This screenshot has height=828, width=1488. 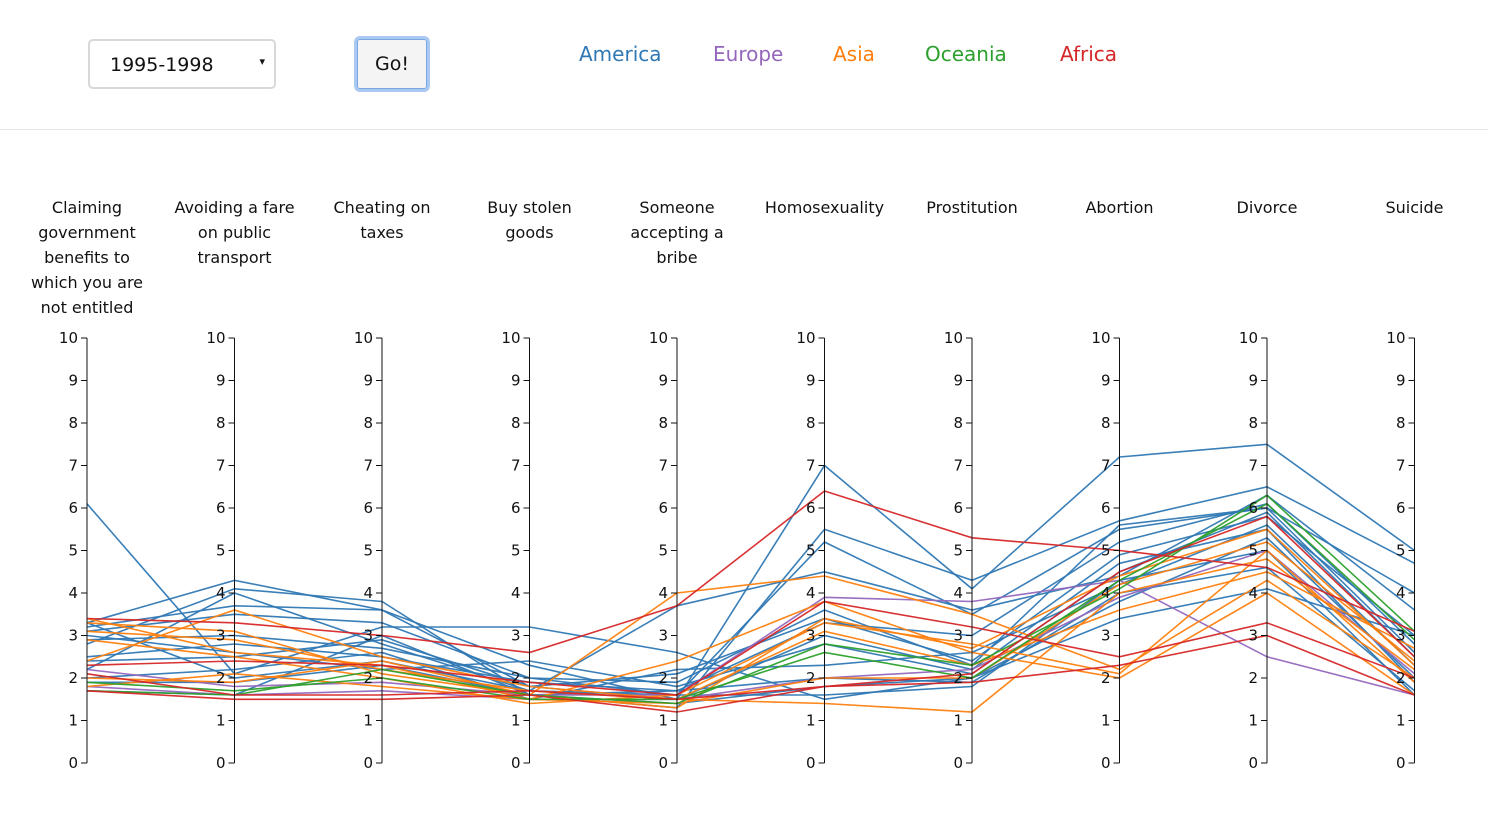 I want to click on legend-item-europe: Europe, so click(x=748, y=54).